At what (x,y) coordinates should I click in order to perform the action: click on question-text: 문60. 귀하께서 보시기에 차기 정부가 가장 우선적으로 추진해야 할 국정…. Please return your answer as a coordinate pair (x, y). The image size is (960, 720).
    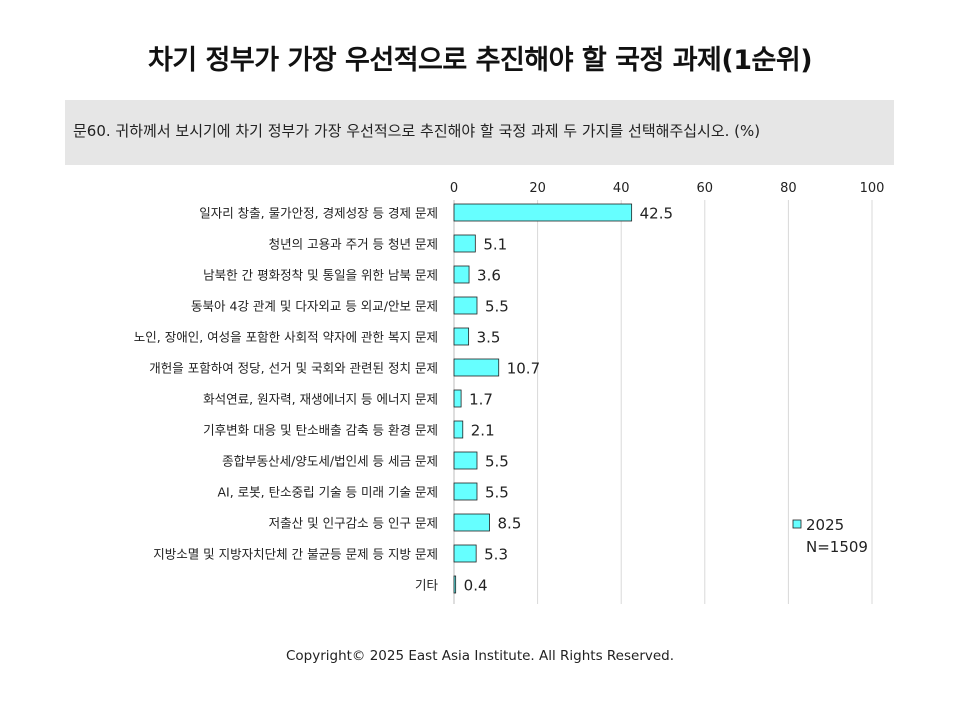
    Looking at the image, I should click on (479, 132).